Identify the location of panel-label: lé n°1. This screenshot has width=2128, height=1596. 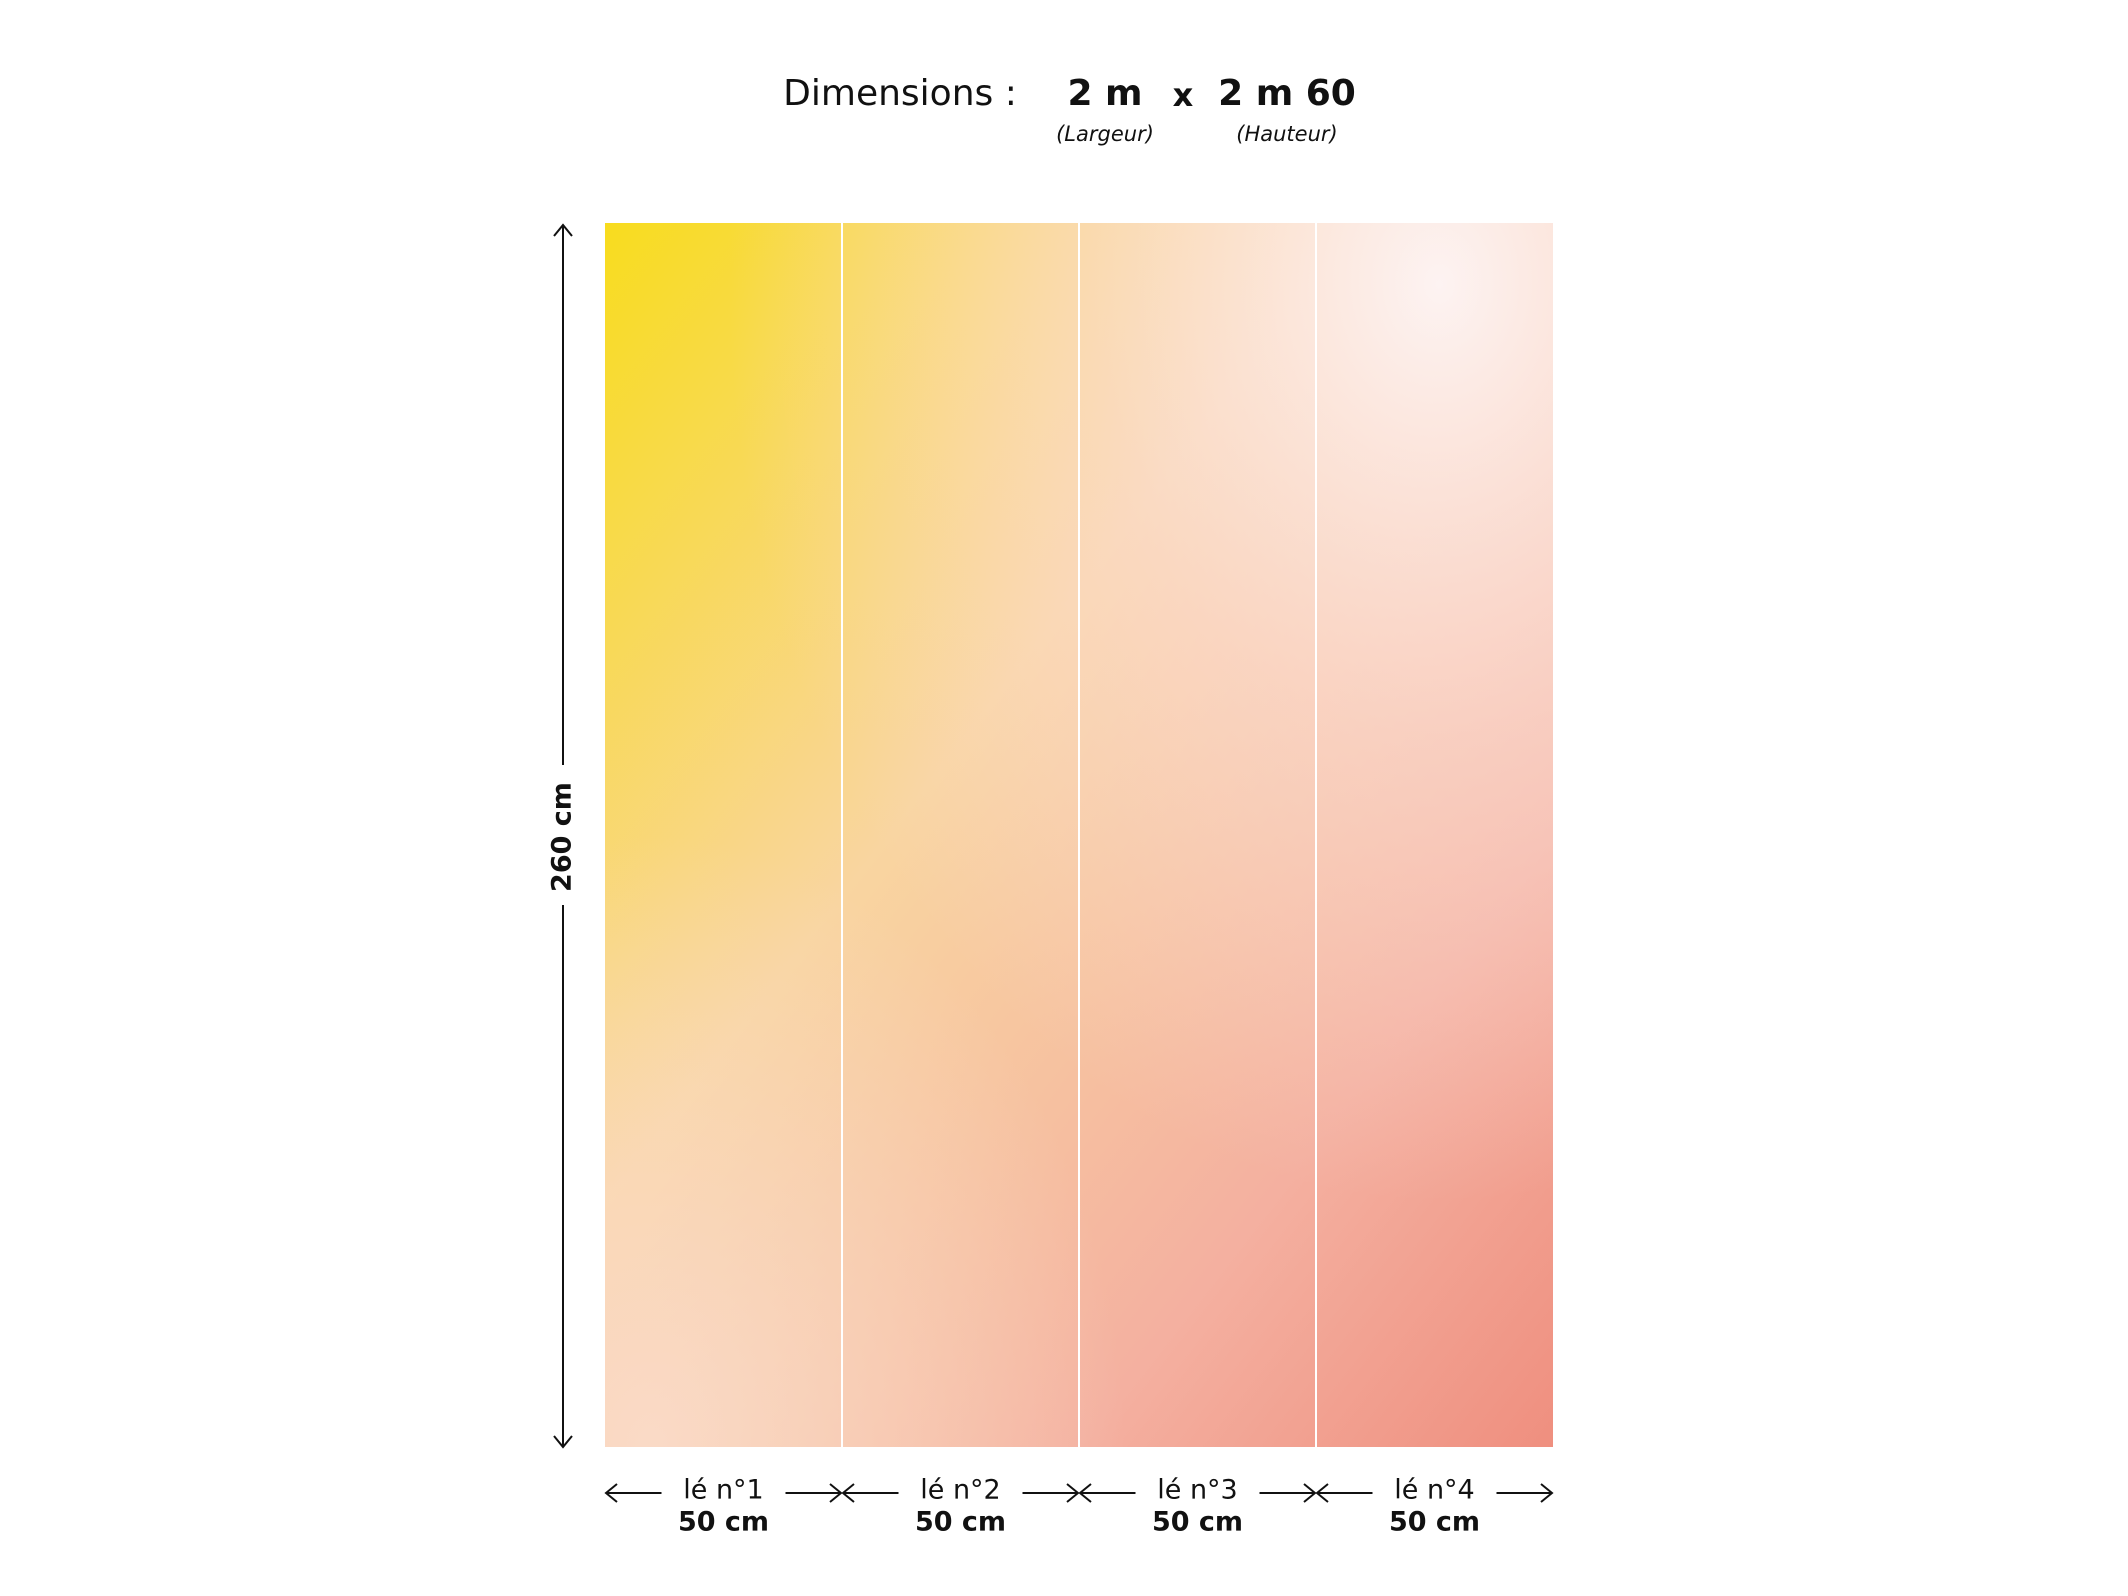
(723, 1490).